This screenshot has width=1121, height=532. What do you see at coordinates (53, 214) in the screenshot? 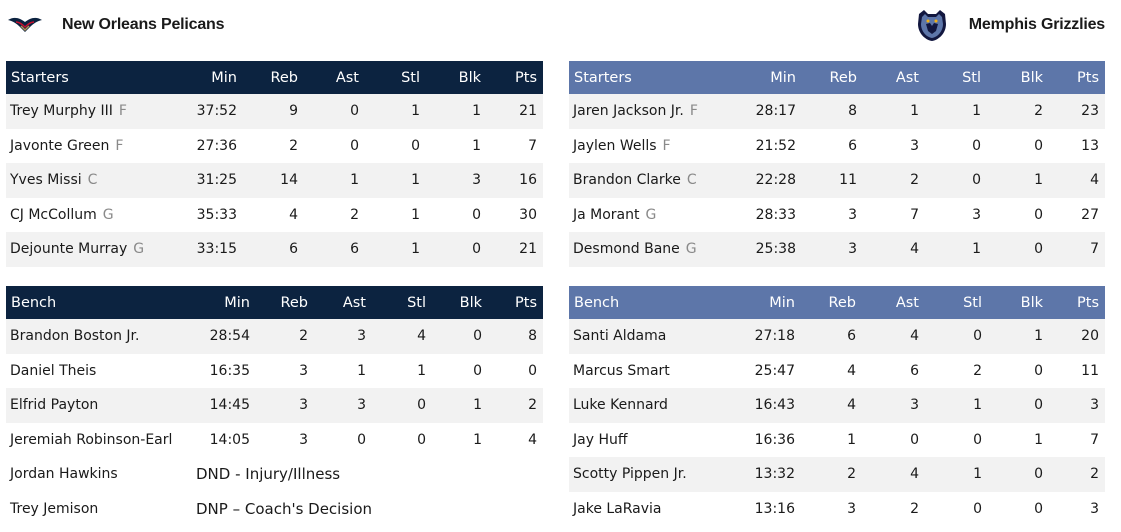
I see `player-name-link: CJ McCollum` at bounding box center [53, 214].